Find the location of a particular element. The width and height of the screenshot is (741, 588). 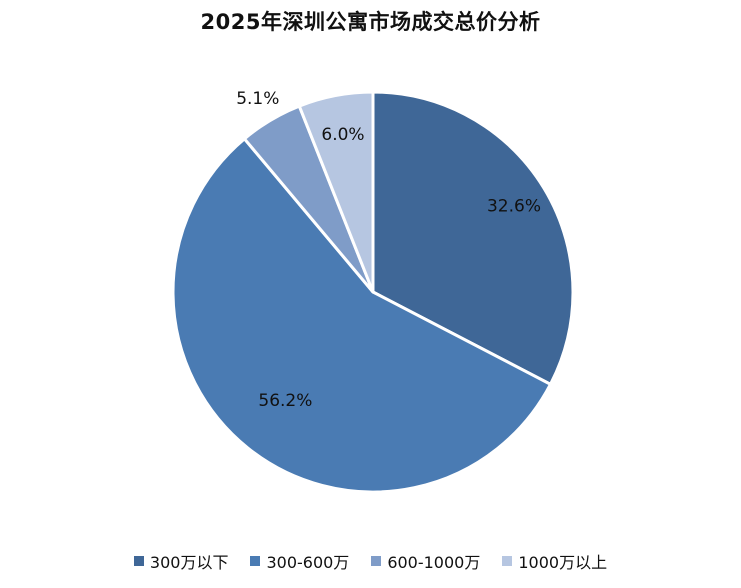

legend-label: 600-1000万 is located at coordinates (434, 562).